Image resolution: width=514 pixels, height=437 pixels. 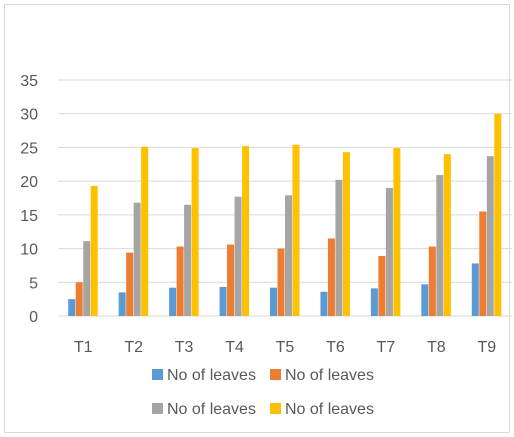 I want to click on x-tick-label: T4, so click(x=234, y=347).